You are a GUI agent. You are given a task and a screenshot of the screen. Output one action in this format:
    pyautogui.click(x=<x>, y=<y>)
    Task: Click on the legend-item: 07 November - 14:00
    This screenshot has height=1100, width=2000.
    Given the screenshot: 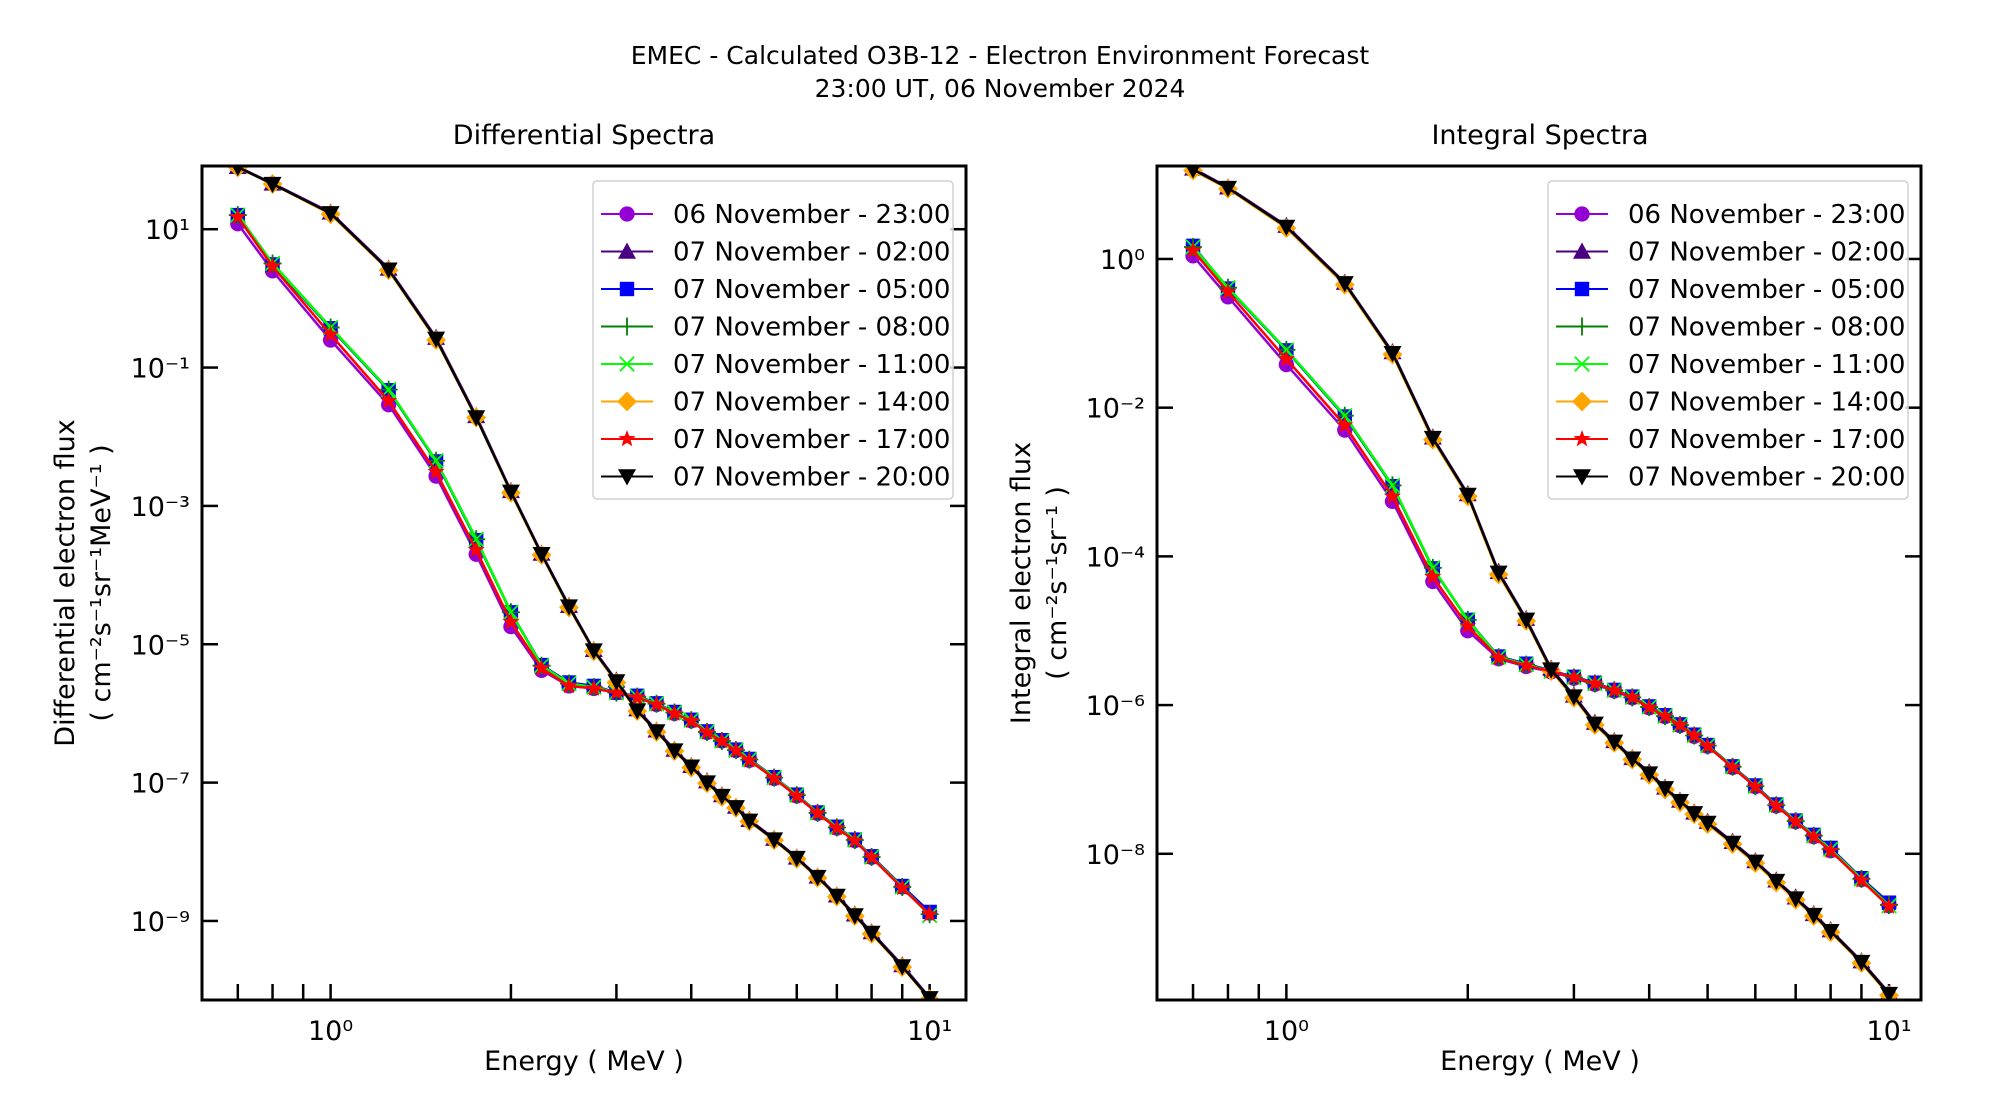 What is the action you would take?
    pyautogui.click(x=775, y=403)
    